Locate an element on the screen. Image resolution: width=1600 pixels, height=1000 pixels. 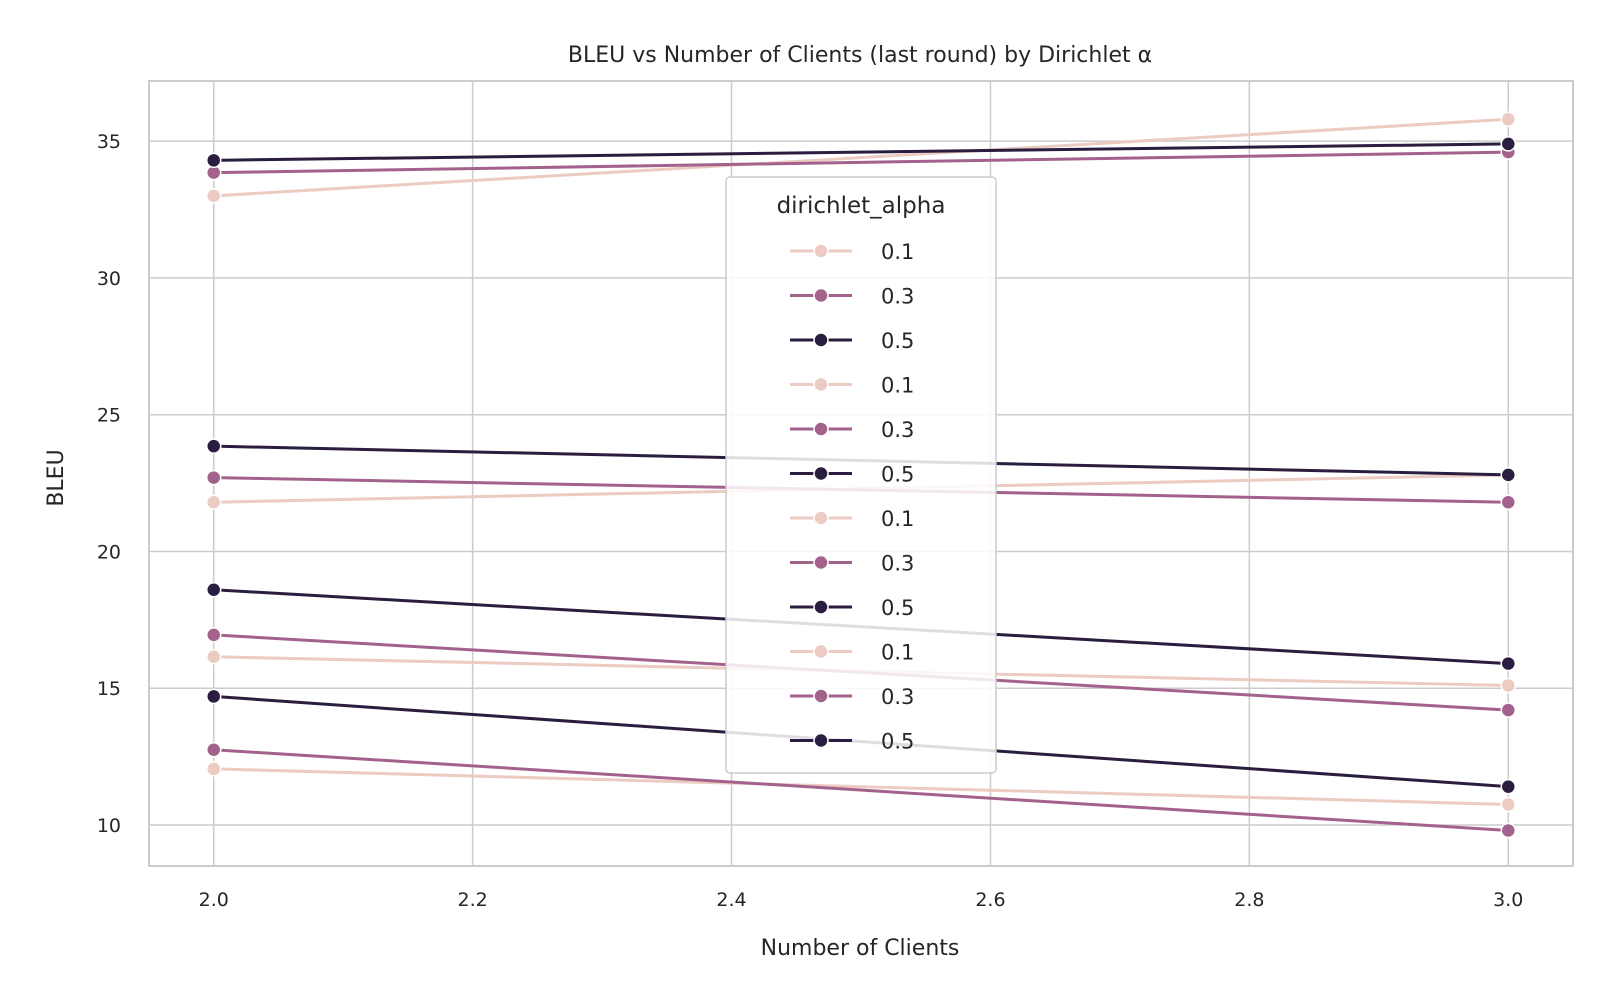
legend-box is located at coordinates (861, 475).